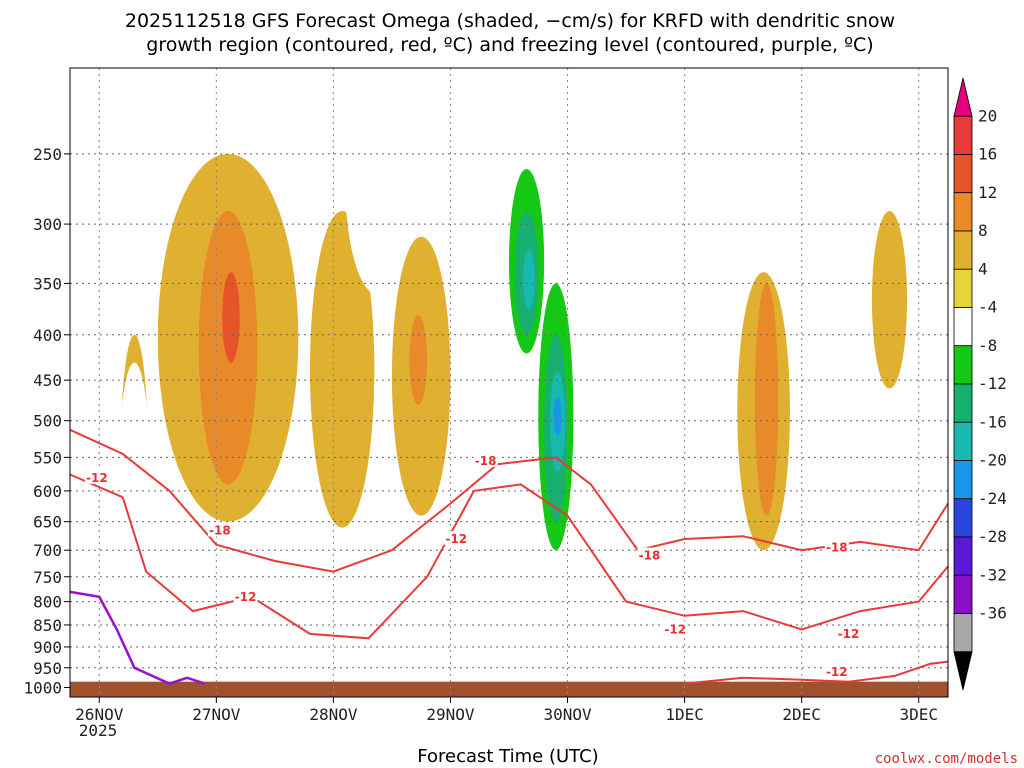  I want to click on x-tick-label-1: 27NOV, so click(216, 714).